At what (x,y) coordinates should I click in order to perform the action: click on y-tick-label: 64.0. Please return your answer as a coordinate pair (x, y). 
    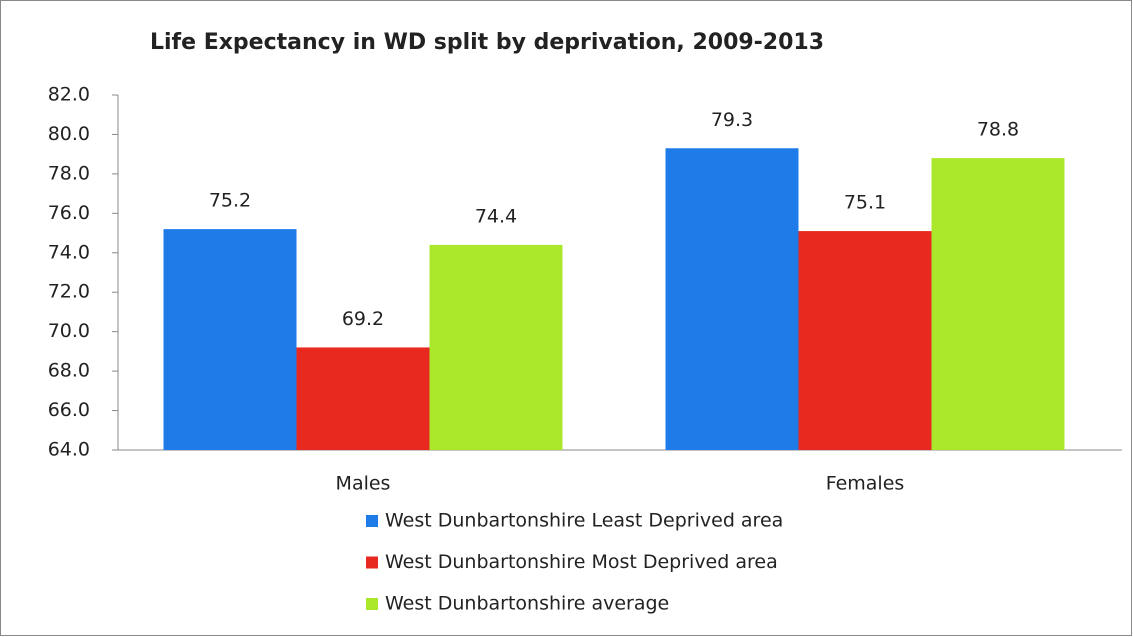
    Looking at the image, I should click on (69, 450).